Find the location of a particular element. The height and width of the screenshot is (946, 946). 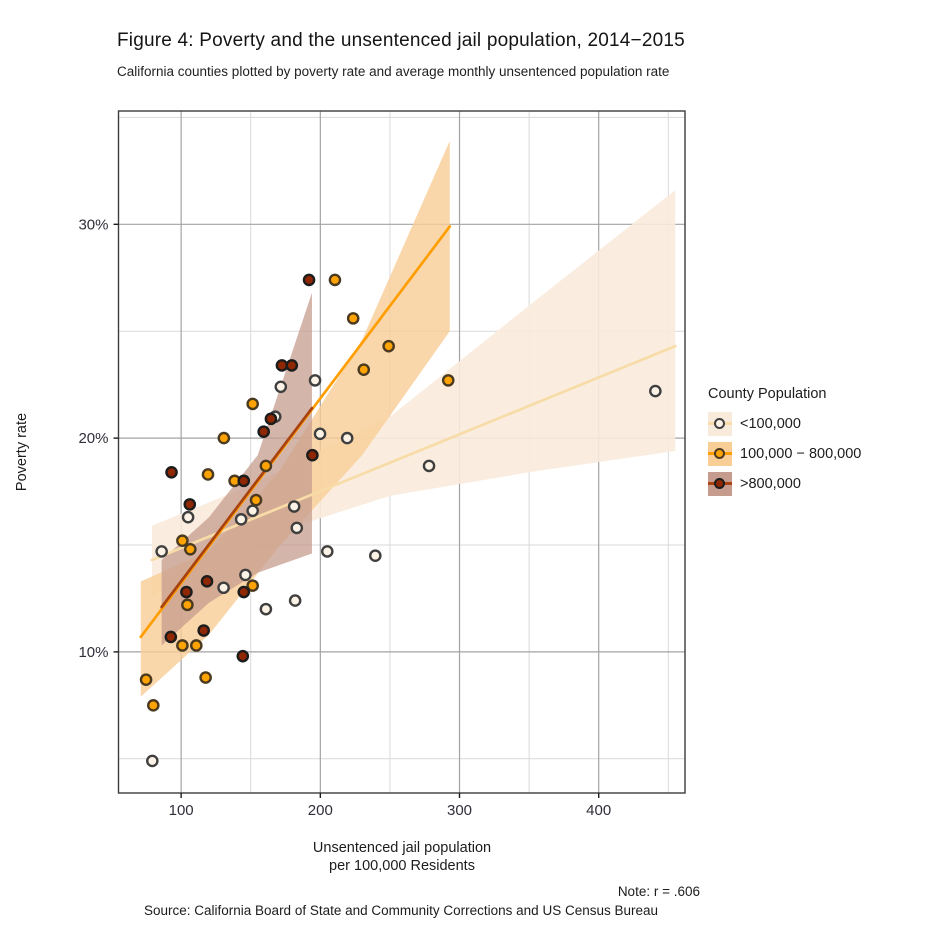

legend-item-over-800k: >800,000 is located at coordinates (784, 483).